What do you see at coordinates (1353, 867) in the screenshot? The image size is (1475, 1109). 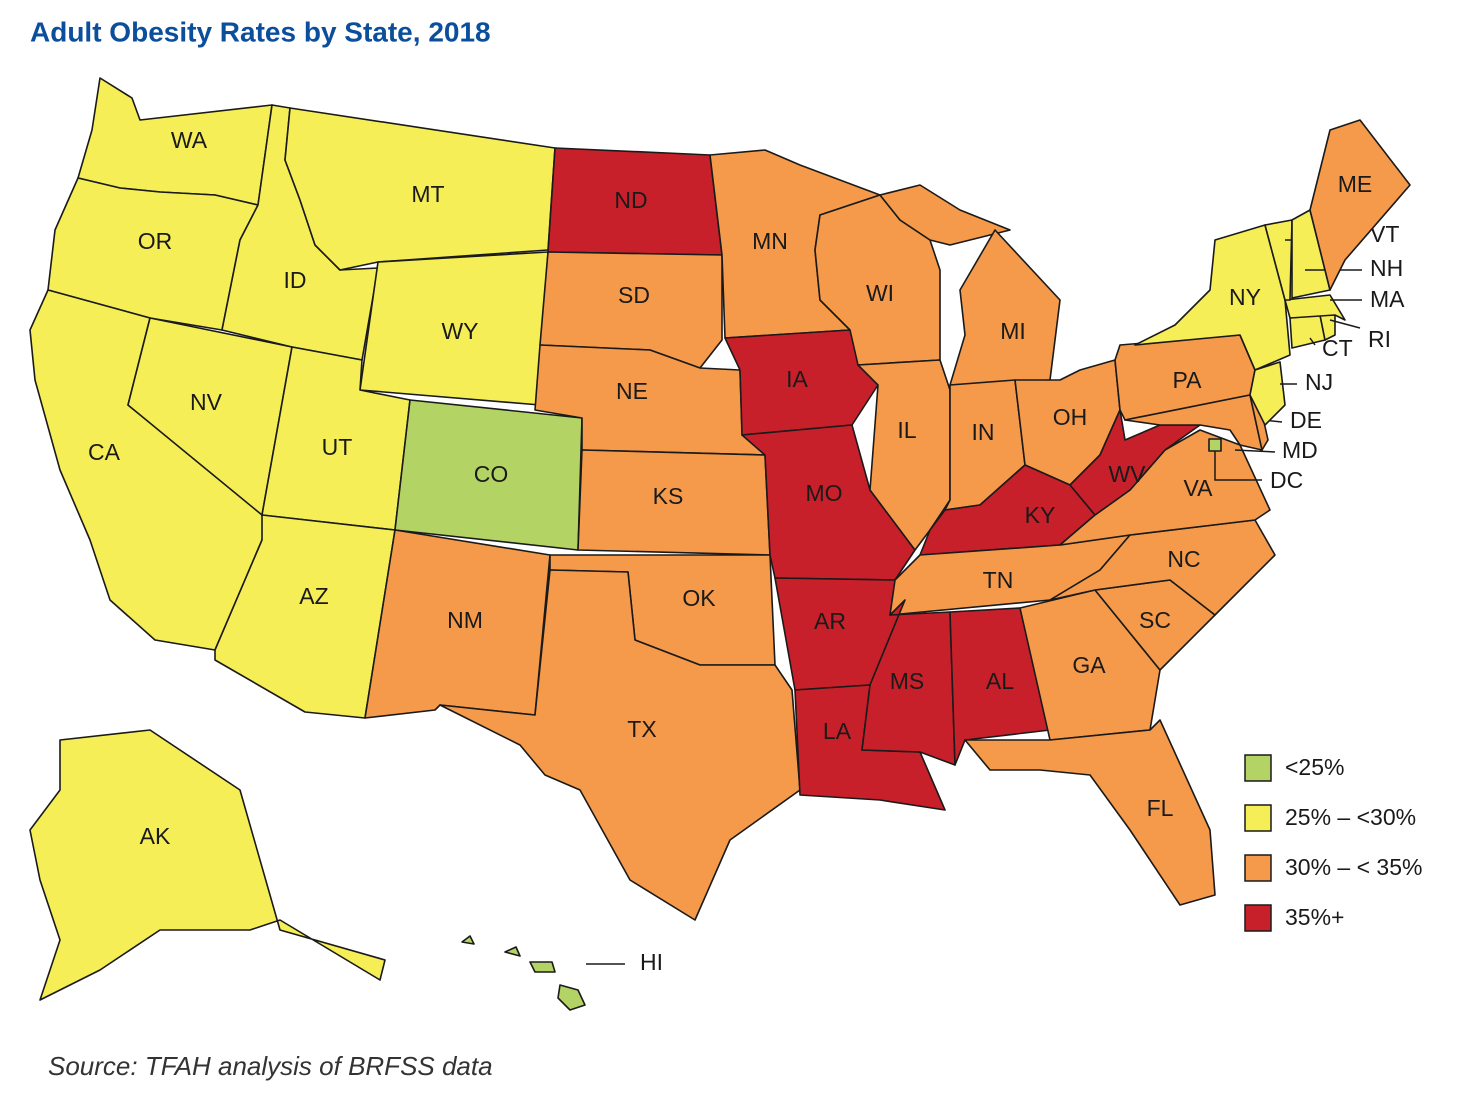 I see `legend-label: 30% – < 35%` at bounding box center [1353, 867].